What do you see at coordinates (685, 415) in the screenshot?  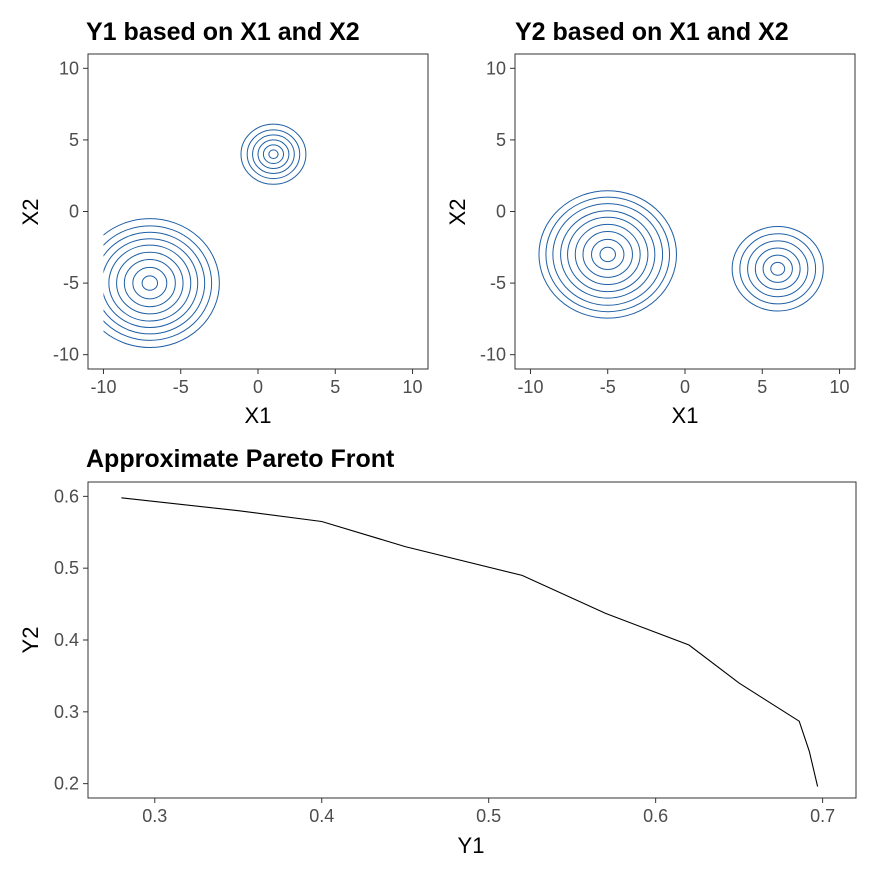 I see `panel-y2-x-axis-label: X1` at bounding box center [685, 415].